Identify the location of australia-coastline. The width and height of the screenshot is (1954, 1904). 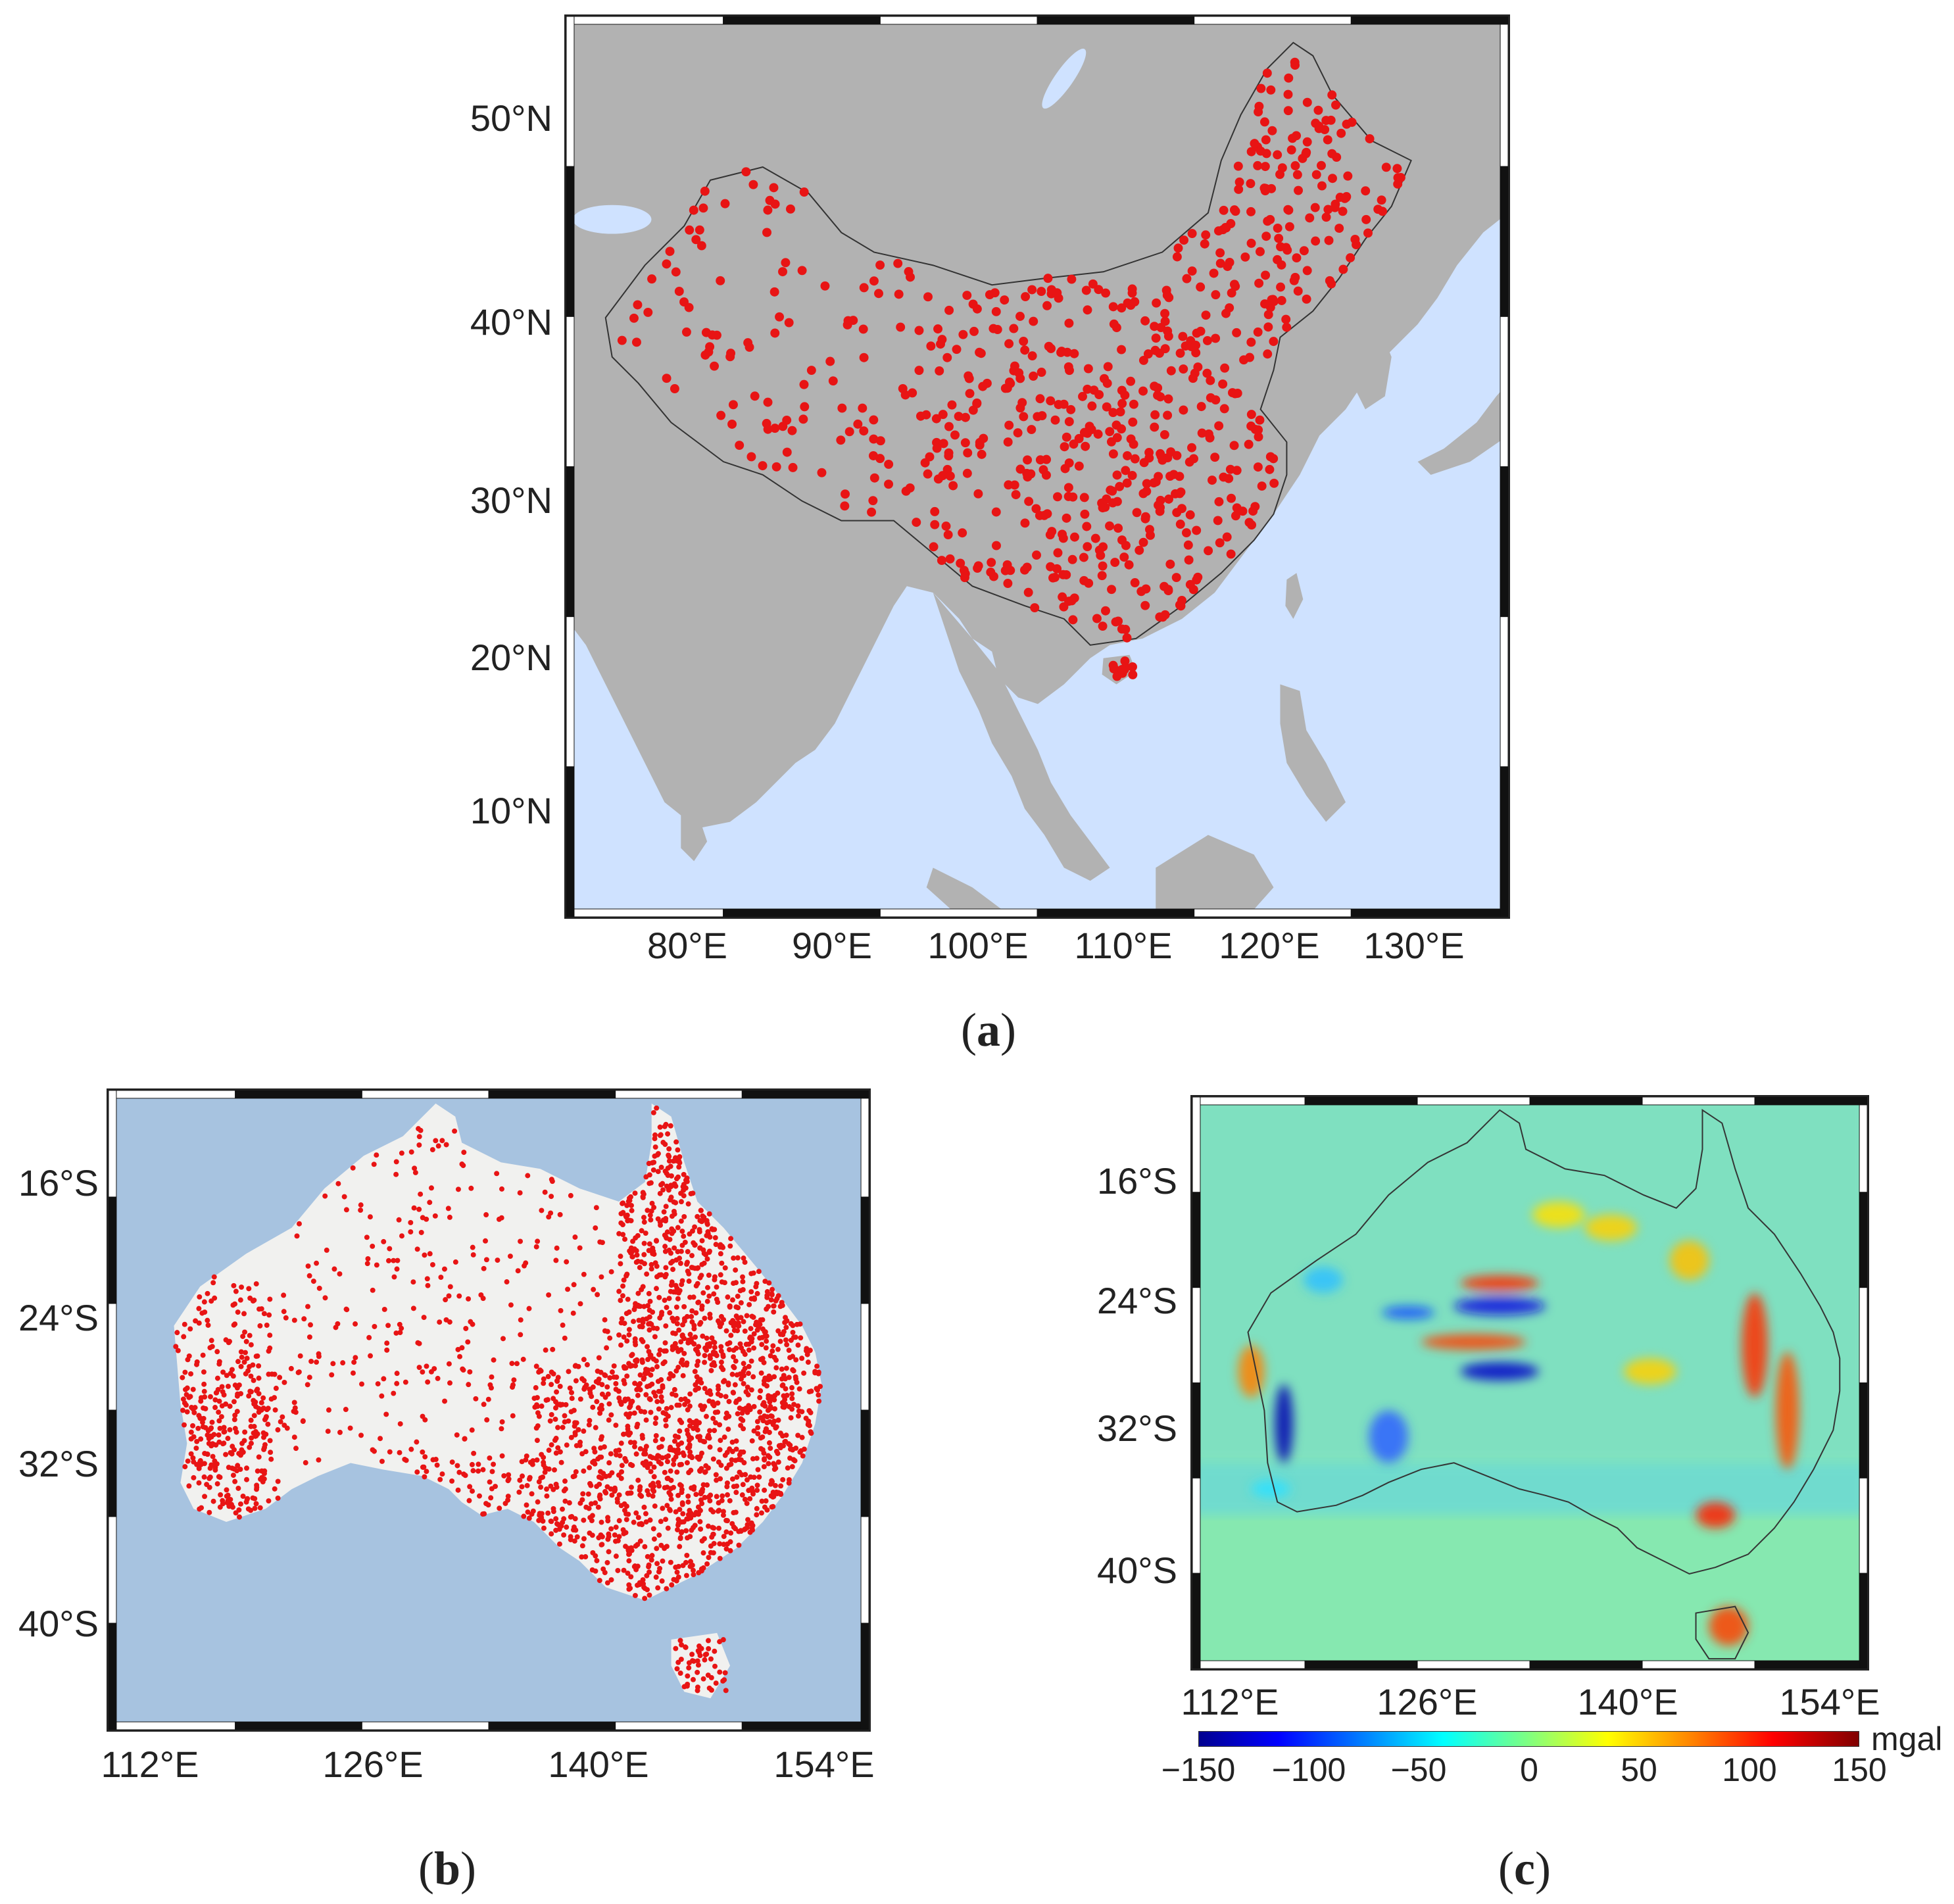
(1544, 1342).